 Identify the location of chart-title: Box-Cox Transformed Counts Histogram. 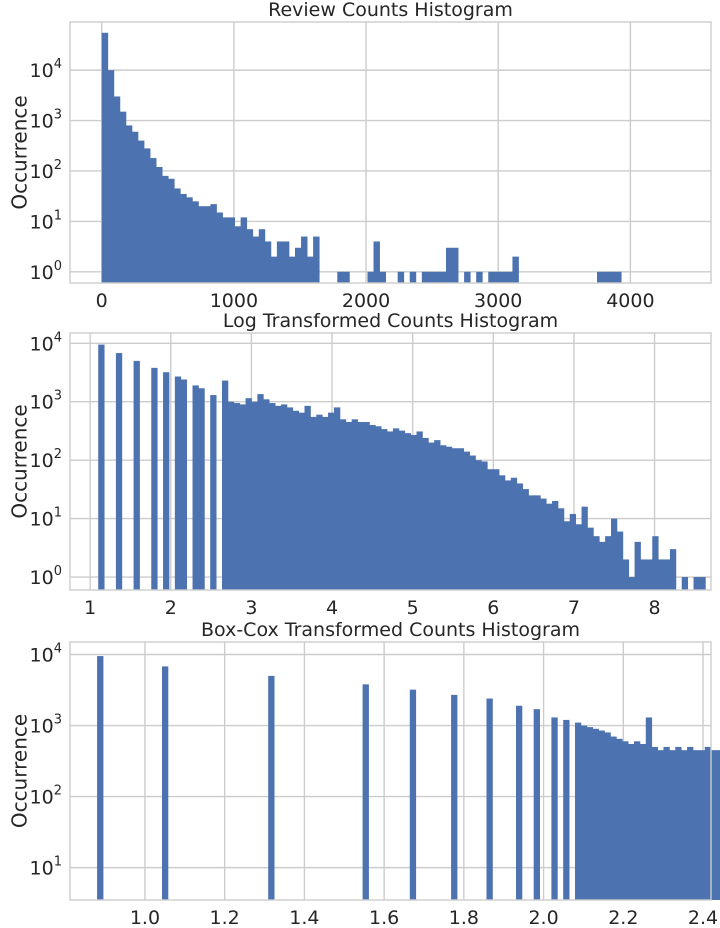
(390, 630).